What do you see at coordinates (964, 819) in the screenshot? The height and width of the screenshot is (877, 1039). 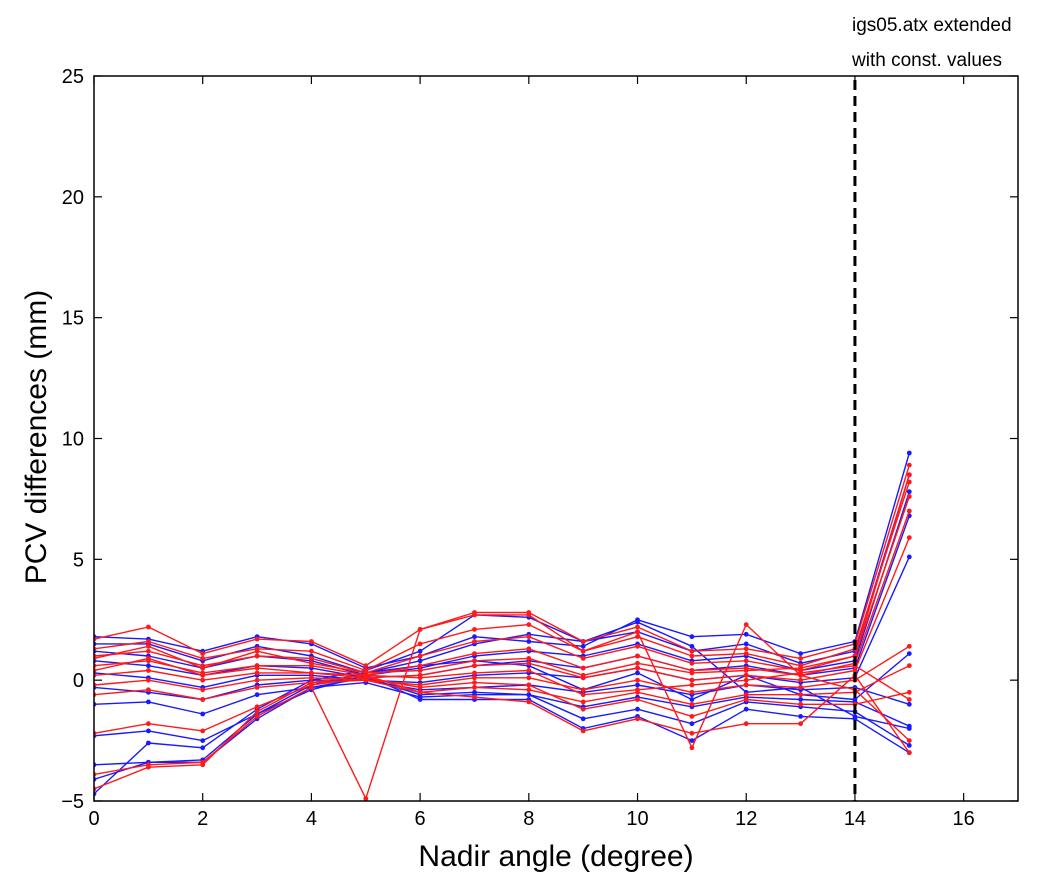 I see `x-tick-label: 16` at bounding box center [964, 819].